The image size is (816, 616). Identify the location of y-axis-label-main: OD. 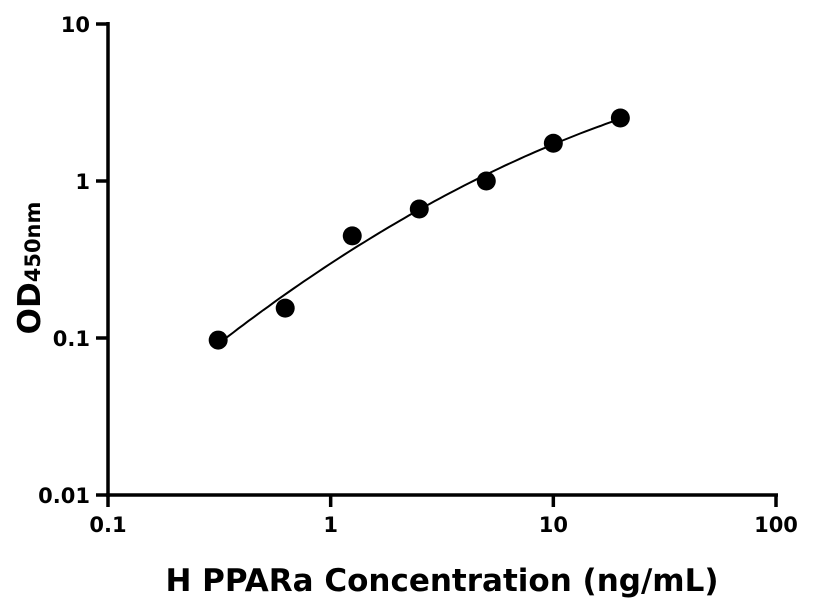
(30, 308).